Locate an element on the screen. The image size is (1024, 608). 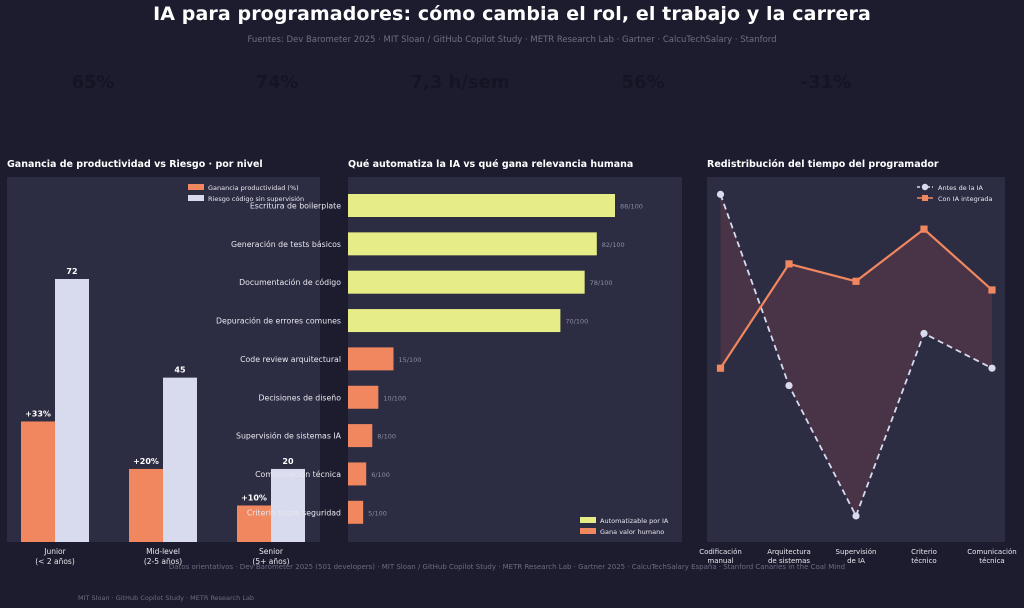
kpi-card: -31% is located at coordinates (826, 90).